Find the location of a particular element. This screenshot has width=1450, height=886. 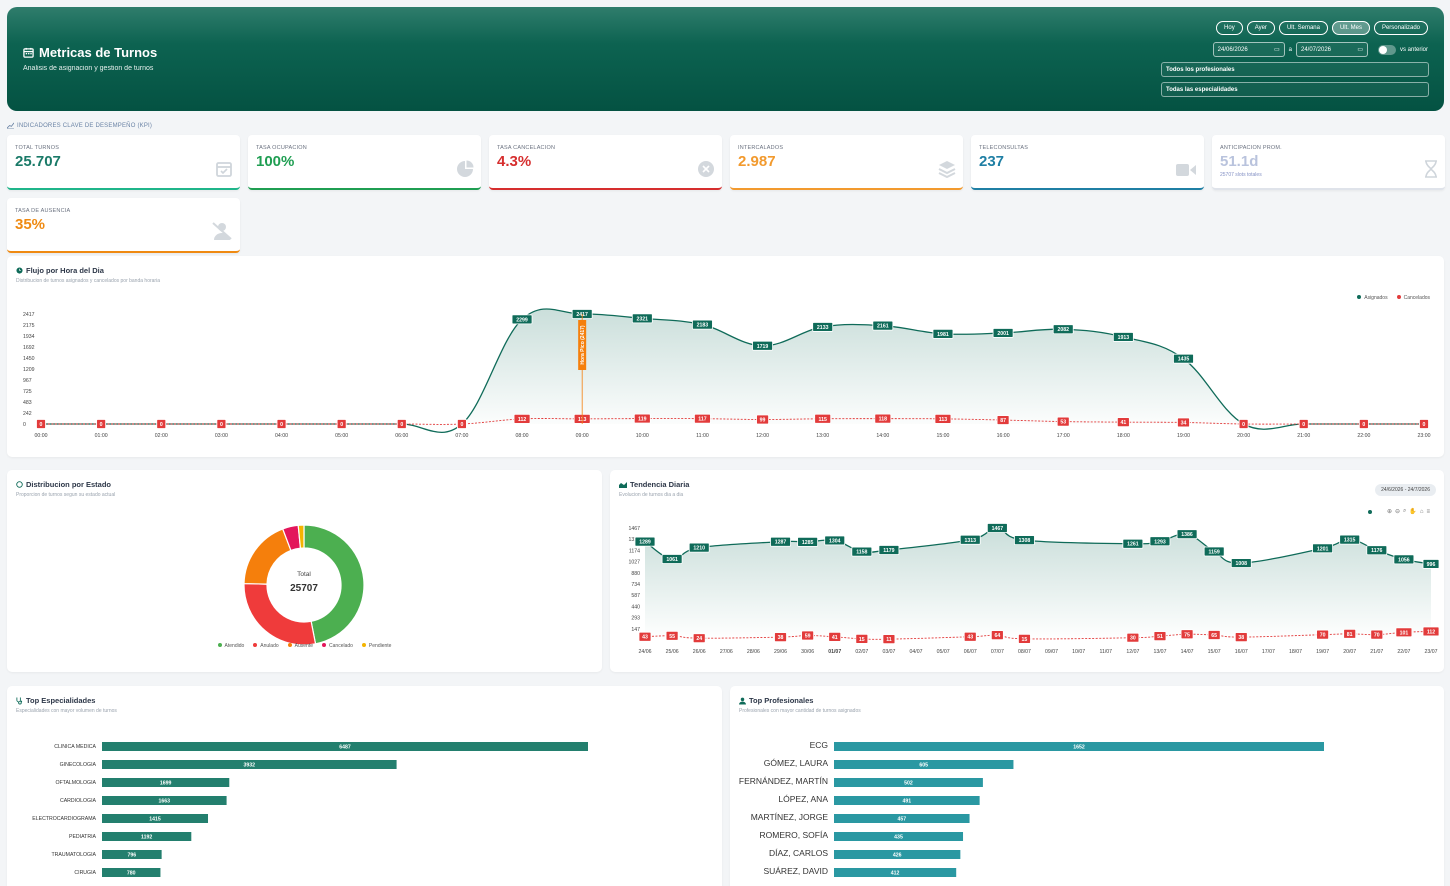

legend-item: Cancelado is located at coordinates (337, 646).